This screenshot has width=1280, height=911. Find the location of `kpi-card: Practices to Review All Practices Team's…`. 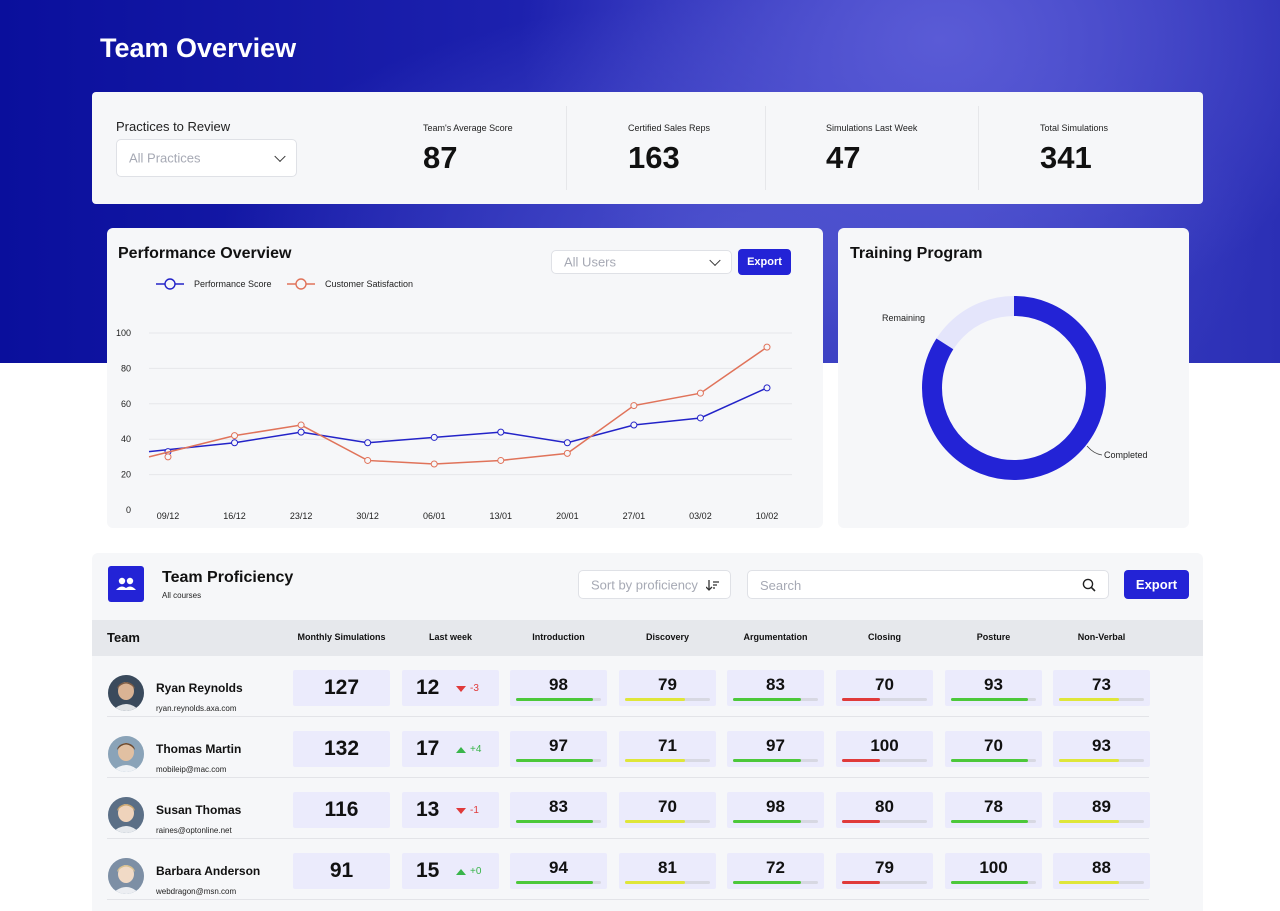

kpi-card: Practices to Review All Practices Team's… is located at coordinates (647, 148).